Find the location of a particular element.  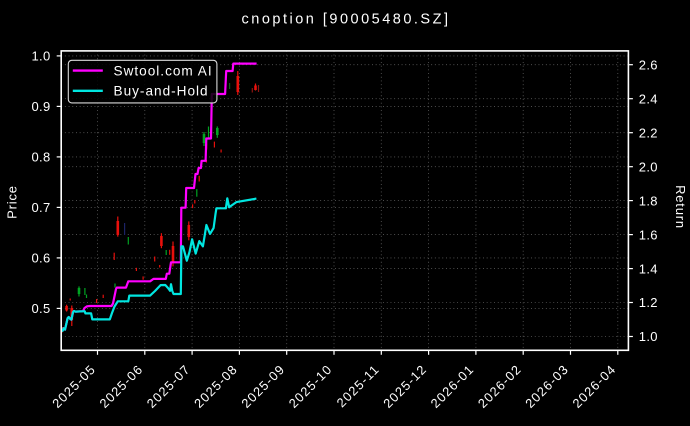

svg-text: 1.8 is located at coordinates (648, 200).